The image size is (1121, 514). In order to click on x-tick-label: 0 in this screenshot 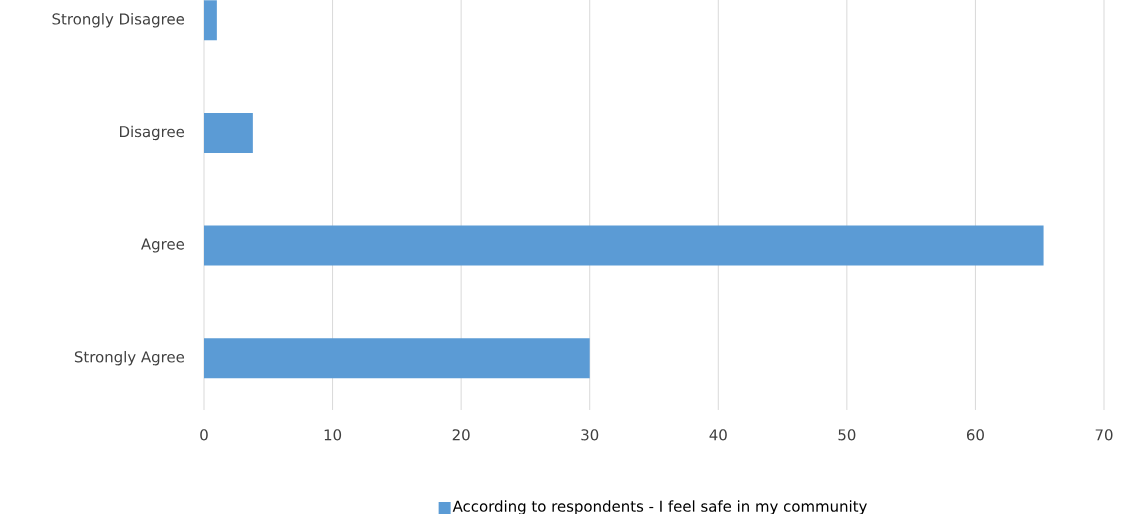, I will do `click(204, 435)`.